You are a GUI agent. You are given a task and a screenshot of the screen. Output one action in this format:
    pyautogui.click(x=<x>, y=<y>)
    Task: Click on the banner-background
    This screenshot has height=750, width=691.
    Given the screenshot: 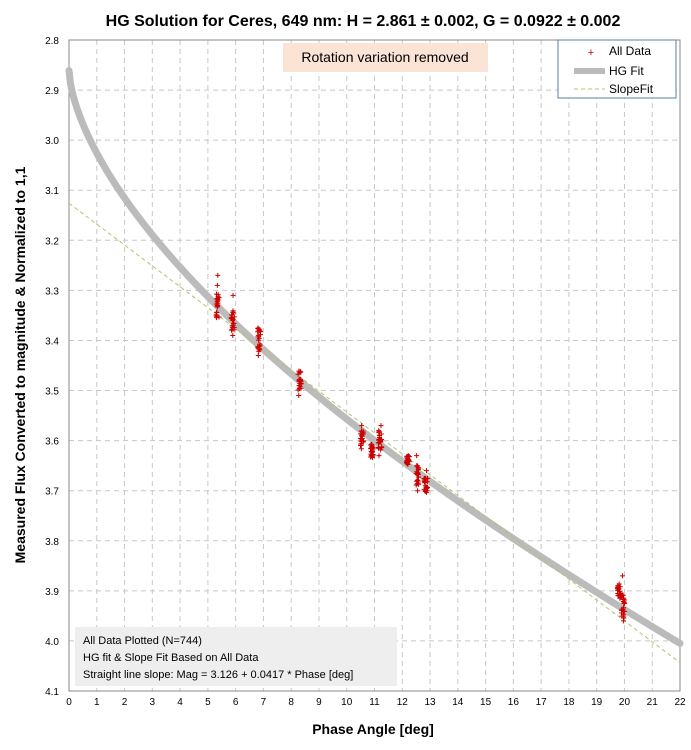 What is the action you would take?
    pyautogui.click(x=385, y=57)
    